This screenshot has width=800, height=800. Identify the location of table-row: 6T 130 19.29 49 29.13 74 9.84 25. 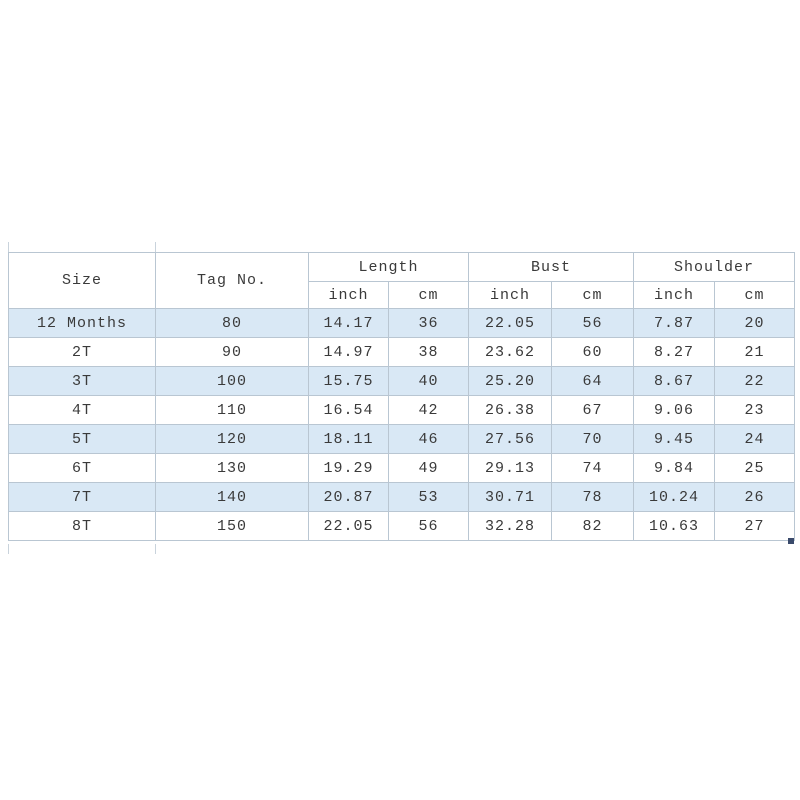
(402, 468).